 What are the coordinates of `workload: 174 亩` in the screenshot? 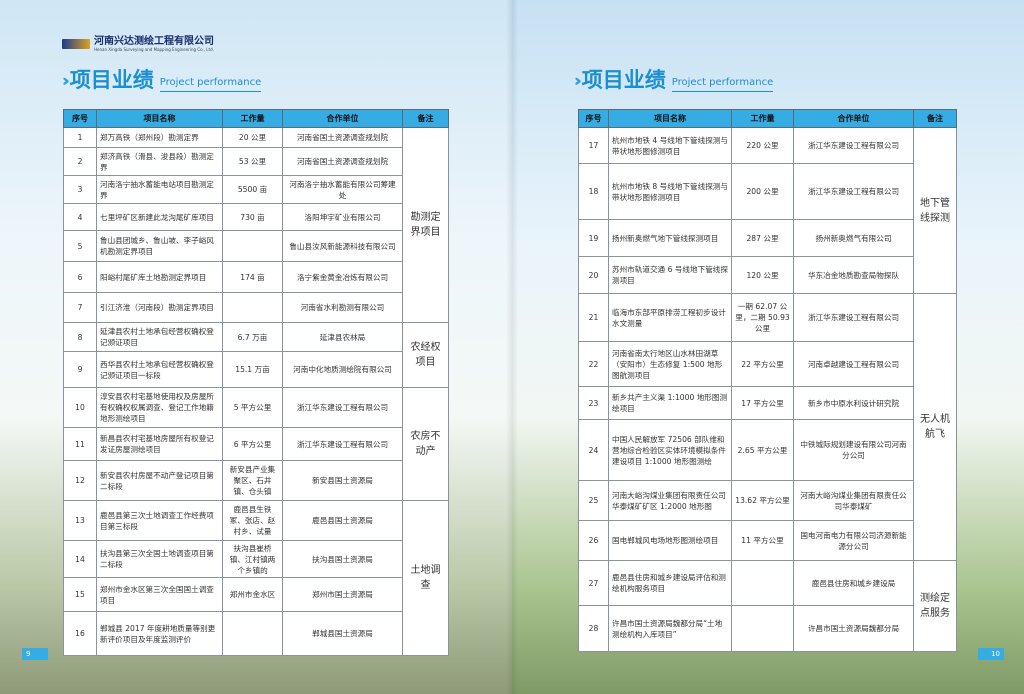 It's located at (252, 277).